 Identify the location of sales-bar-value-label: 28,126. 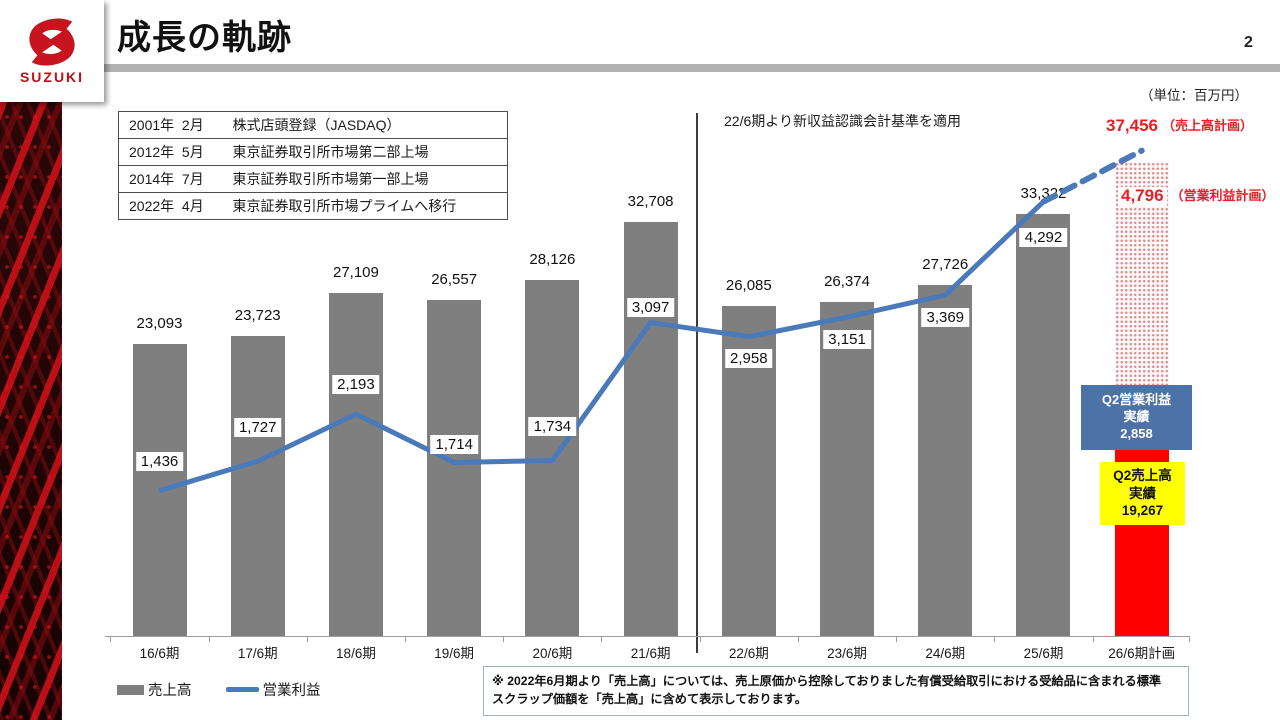
(552, 260).